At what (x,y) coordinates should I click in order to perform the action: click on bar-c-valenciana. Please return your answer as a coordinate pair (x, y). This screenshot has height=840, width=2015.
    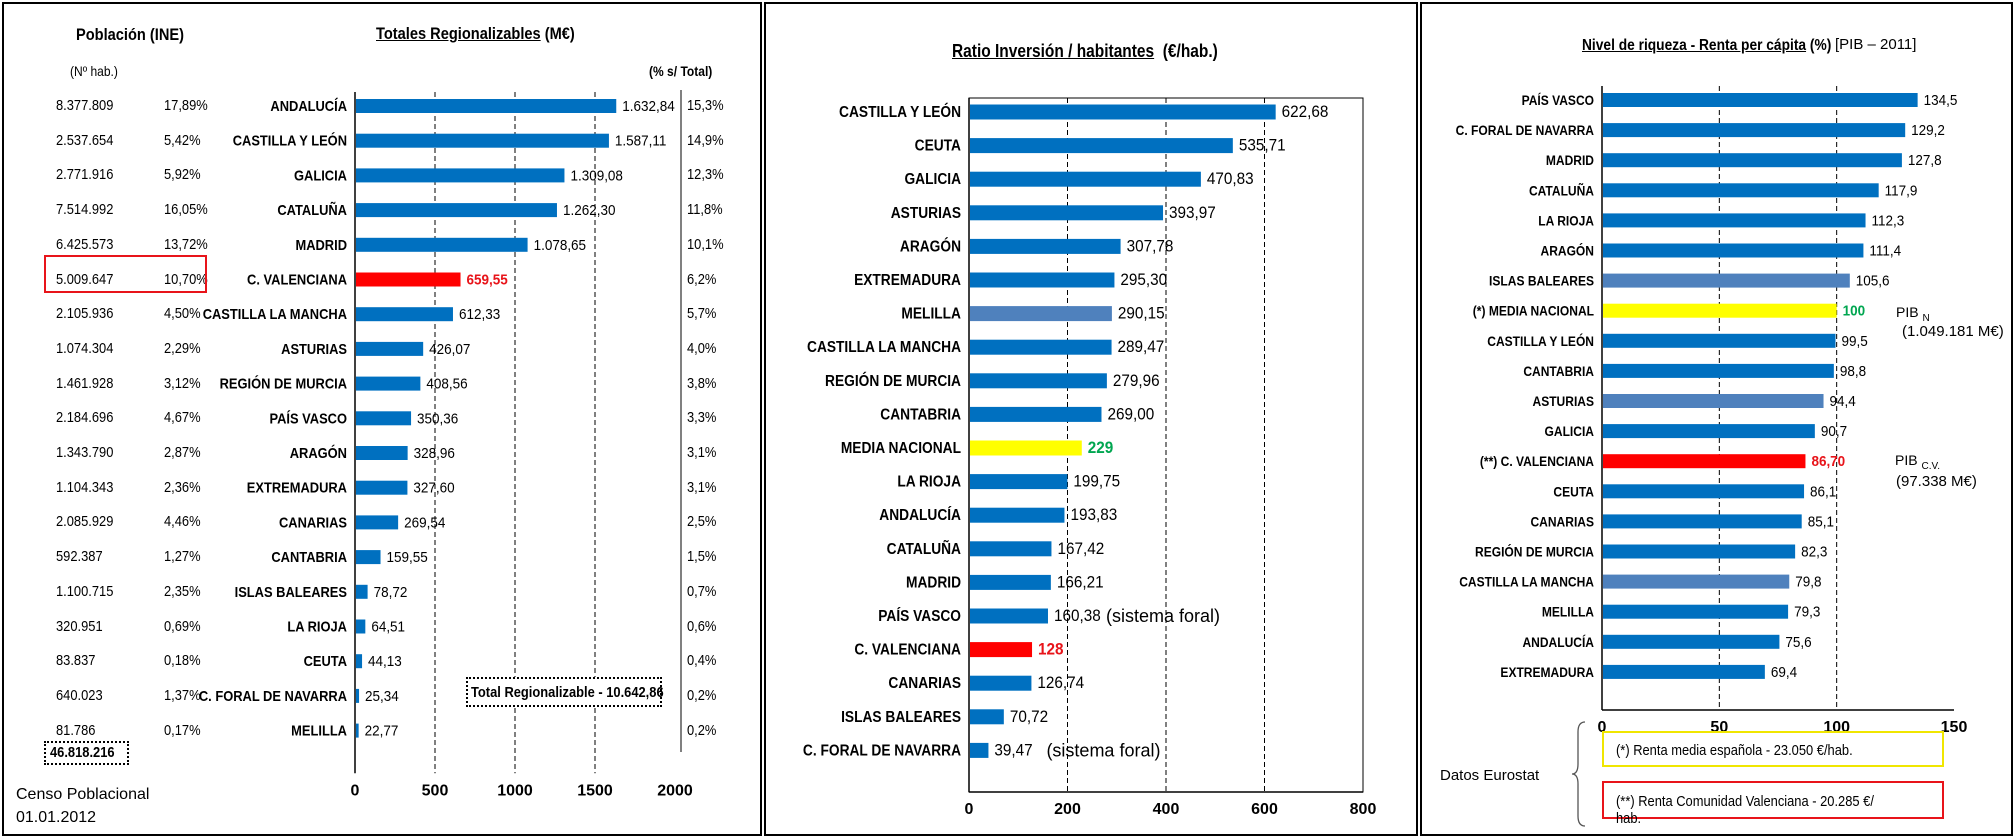
    Looking at the image, I should click on (408, 279).